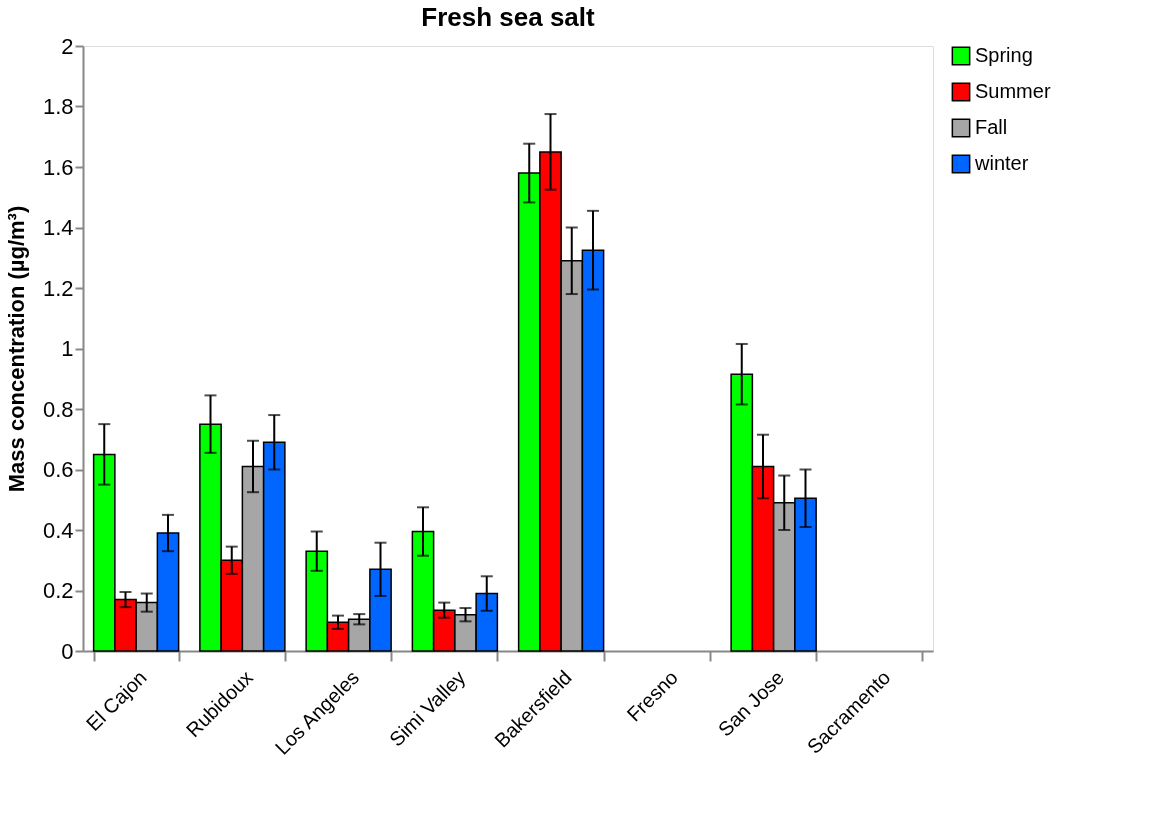 The height and width of the screenshot is (818, 1162). What do you see at coordinates (58, 288) in the screenshot?
I see `y-tick-label: 1.2` at bounding box center [58, 288].